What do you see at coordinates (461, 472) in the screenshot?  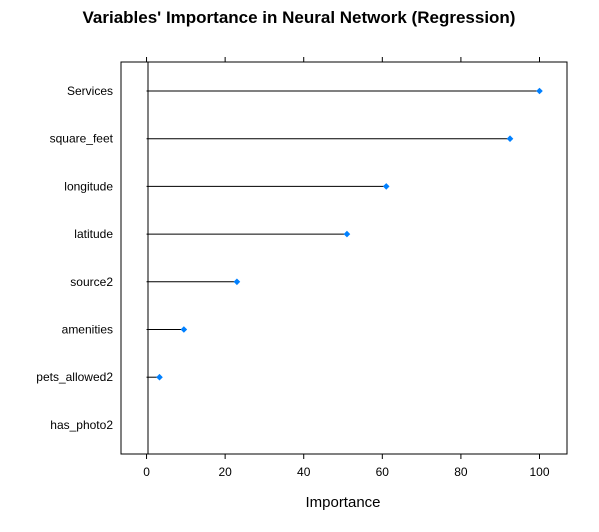 I see `x-tick-label: 80` at bounding box center [461, 472].